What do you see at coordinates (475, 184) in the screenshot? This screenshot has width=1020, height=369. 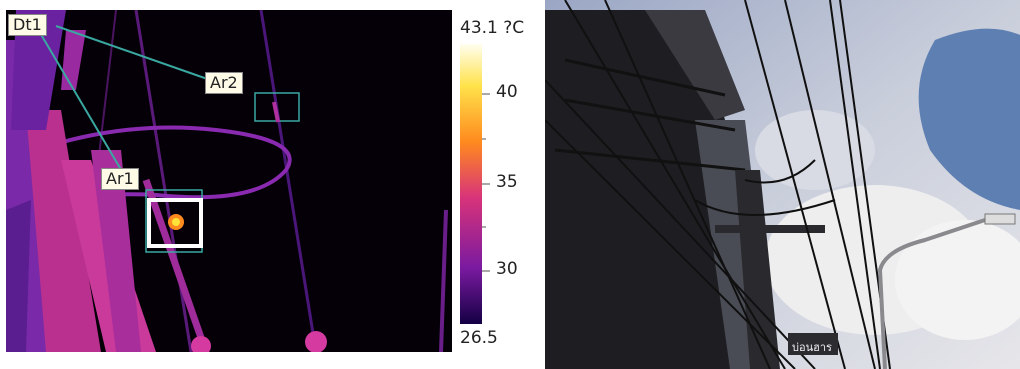 I see `scale-gradient-bar` at bounding box center [475, 184].